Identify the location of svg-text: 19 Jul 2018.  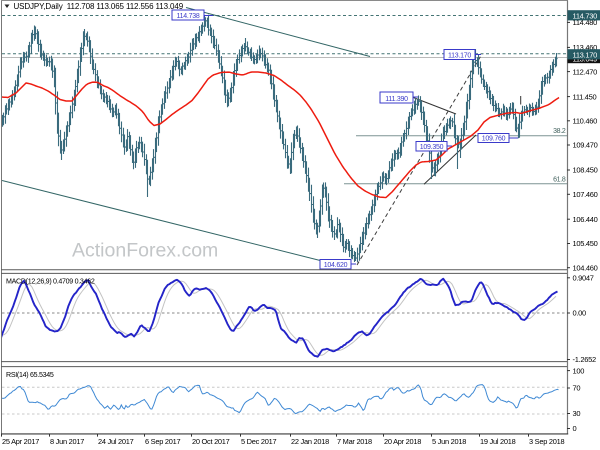
(498, 441).